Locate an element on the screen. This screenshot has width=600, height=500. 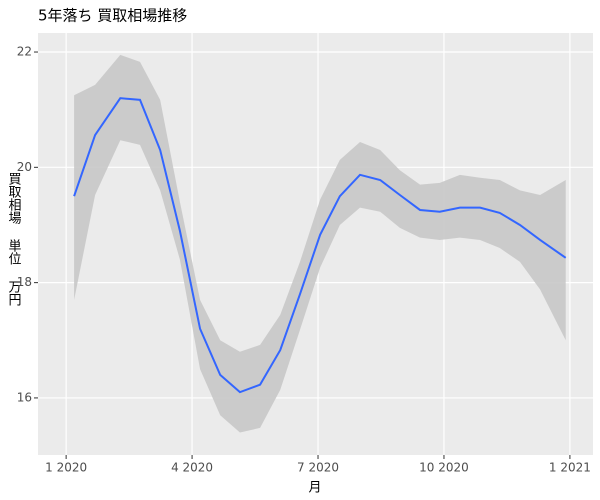
y-tick-label: 20 is located at coordinates (24, 167).